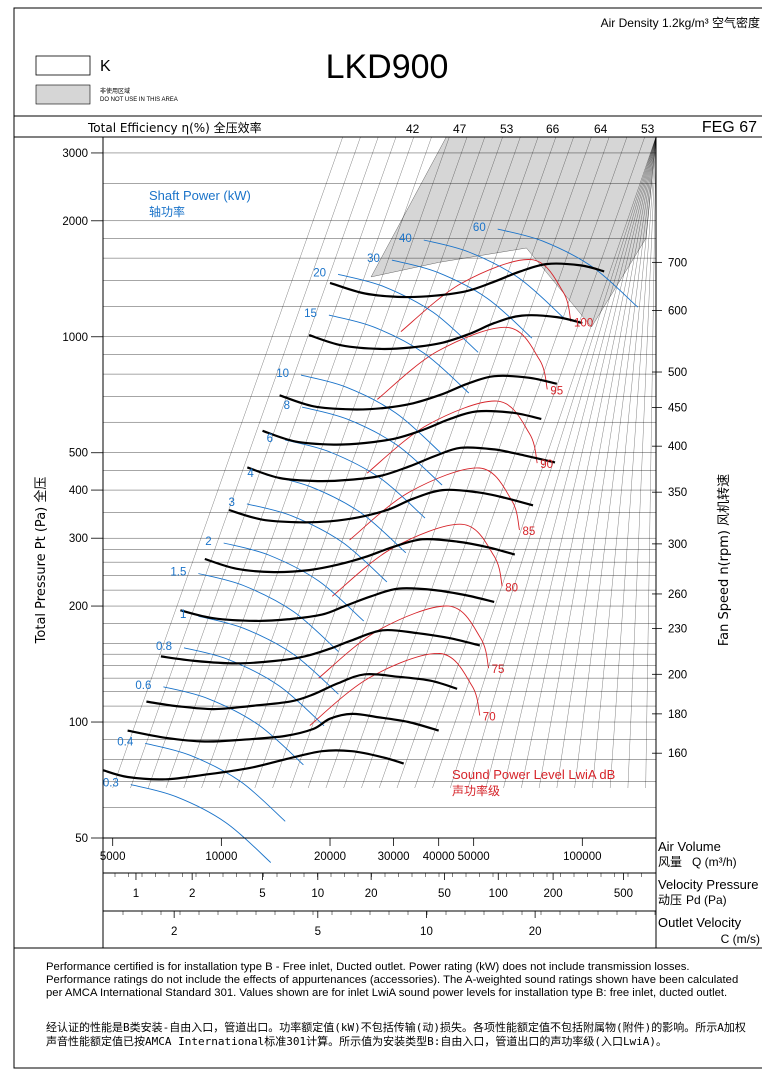  I want to click on do-not-use-swatch, so click(63, 94).